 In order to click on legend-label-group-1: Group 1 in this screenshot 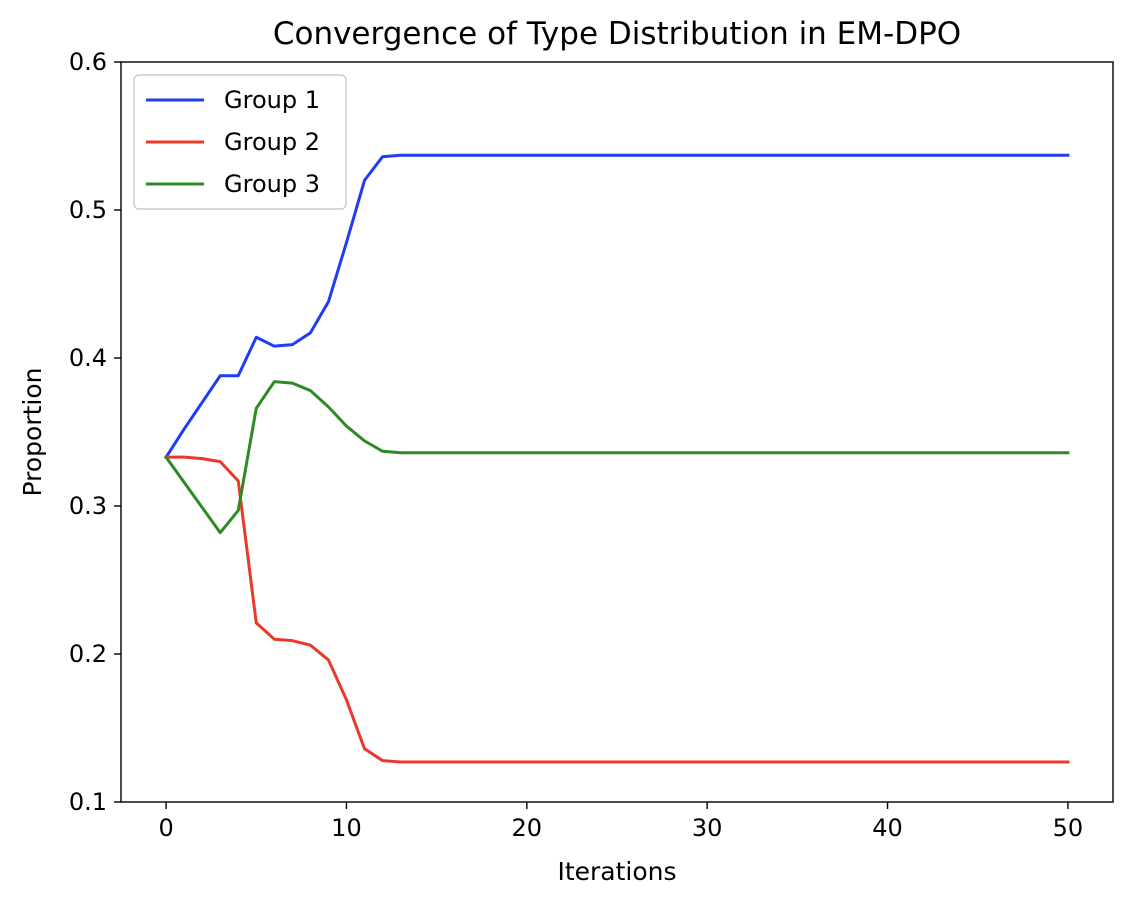, I will do `click(272, 100)`.